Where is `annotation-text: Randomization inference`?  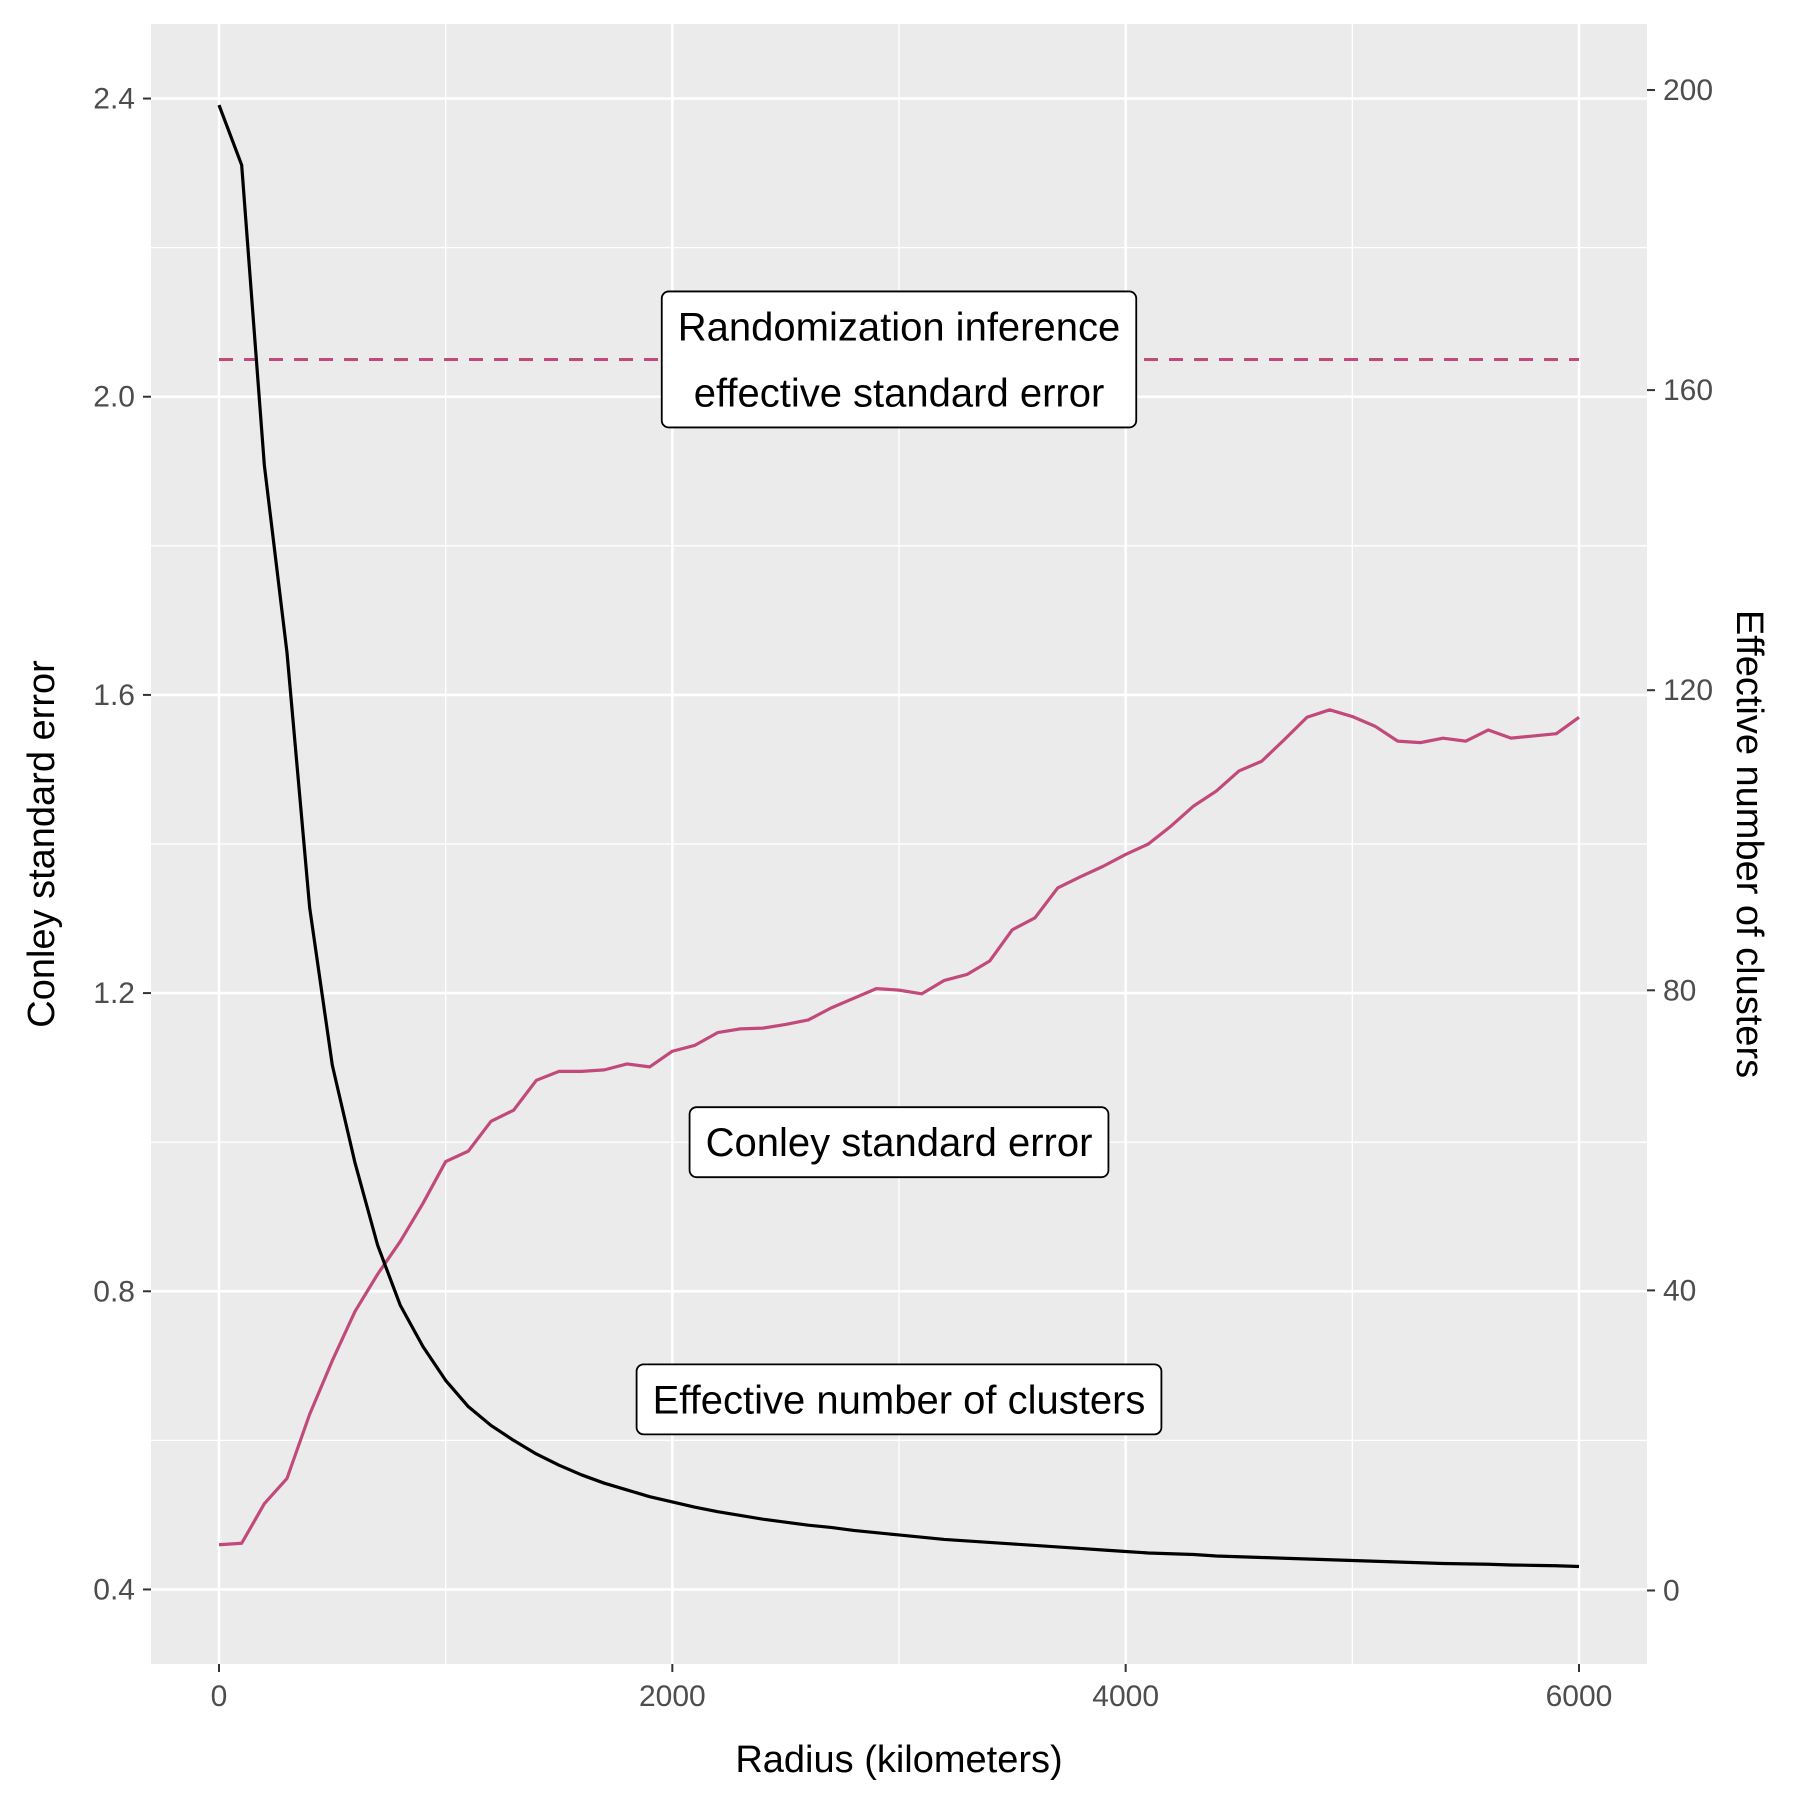 annotation-text: Randomization inference is located at coordinates (899, 327).